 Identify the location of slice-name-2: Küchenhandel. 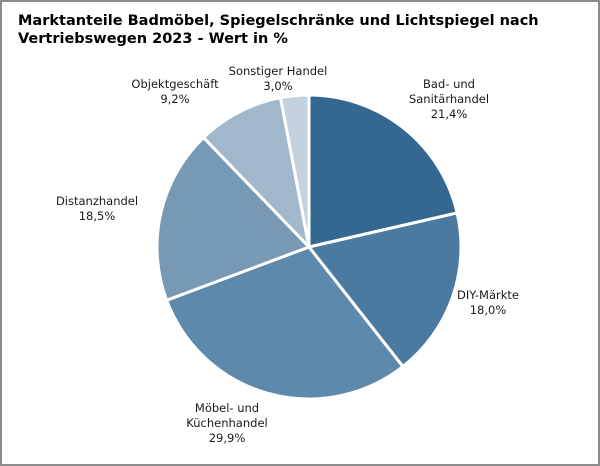
(226, 423).